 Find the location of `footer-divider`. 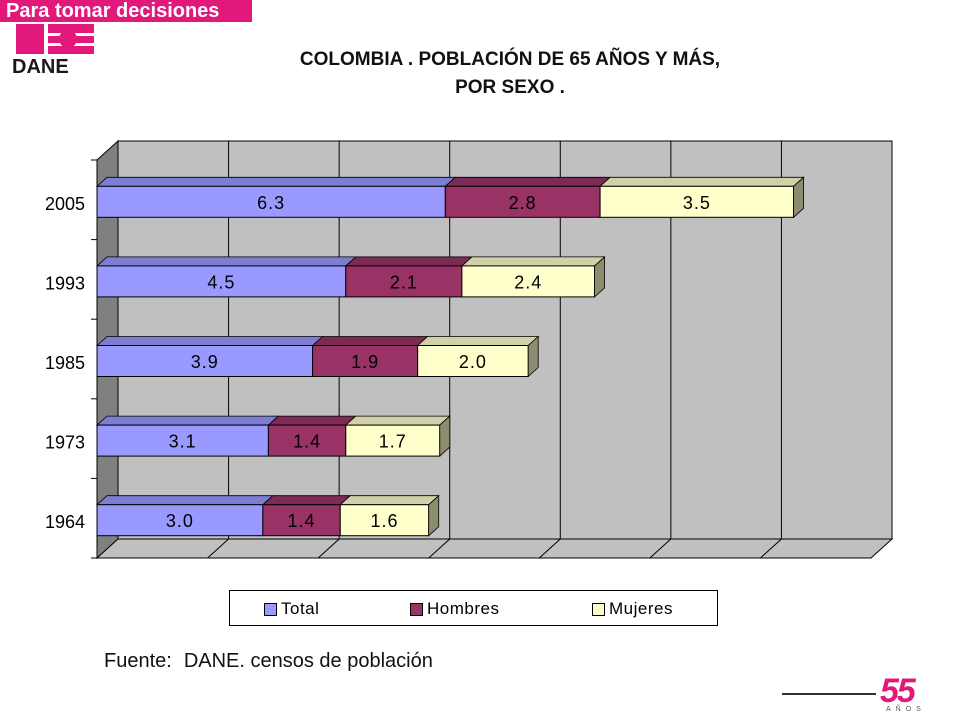

footer-divider is located at coordinates (829, 694).